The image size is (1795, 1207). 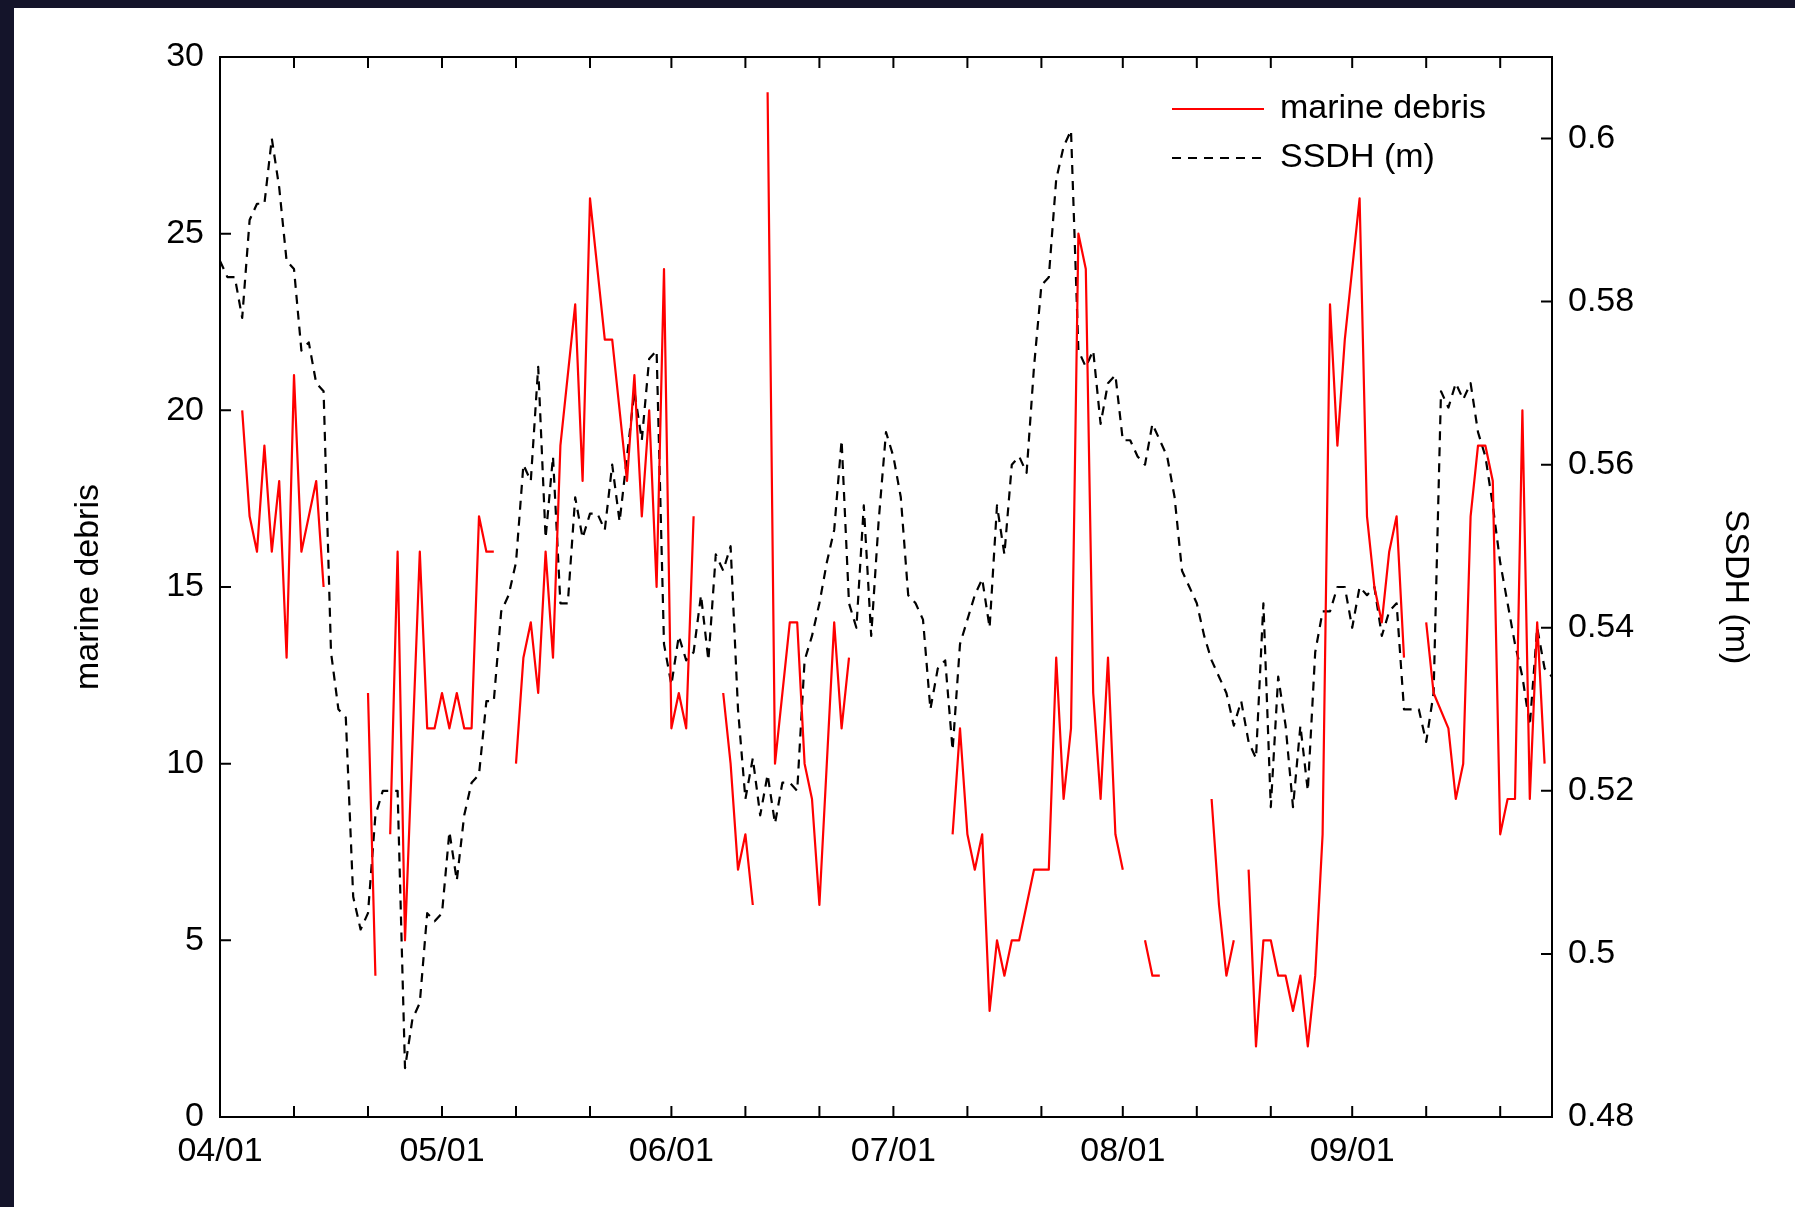 I want to click on y2-tick-label: 0.5, so click(x=1592, y=951).